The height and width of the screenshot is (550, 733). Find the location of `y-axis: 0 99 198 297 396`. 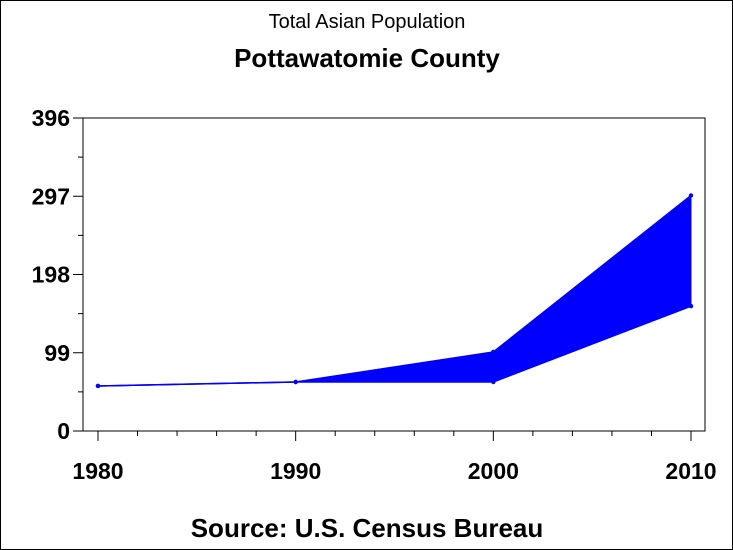

y-axis: 0 99 198 297 396 is located at coordinates (57, 274).